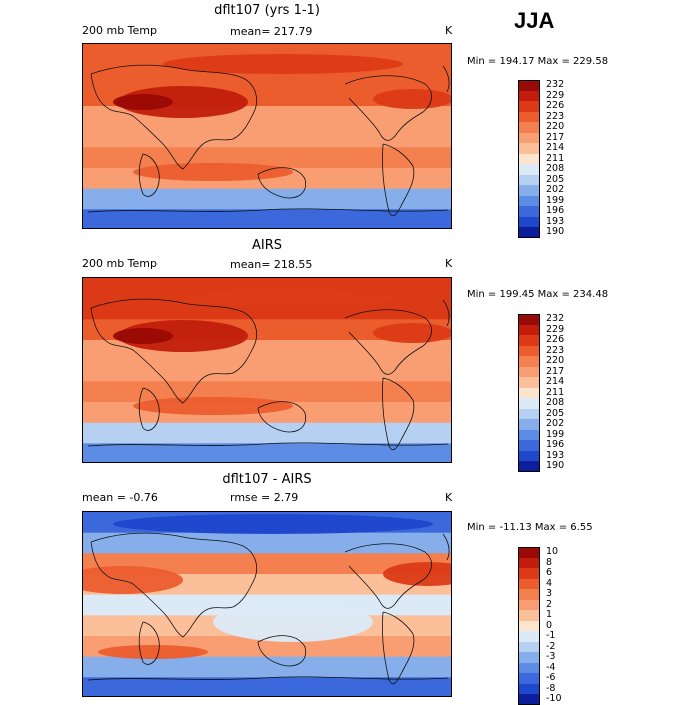 This screenshot has width=700, height=705. What do you see at coordinates (555, 147) in the screenshot?
I see `colorbar-tick-label: 214` at bounding box center [555, 147].